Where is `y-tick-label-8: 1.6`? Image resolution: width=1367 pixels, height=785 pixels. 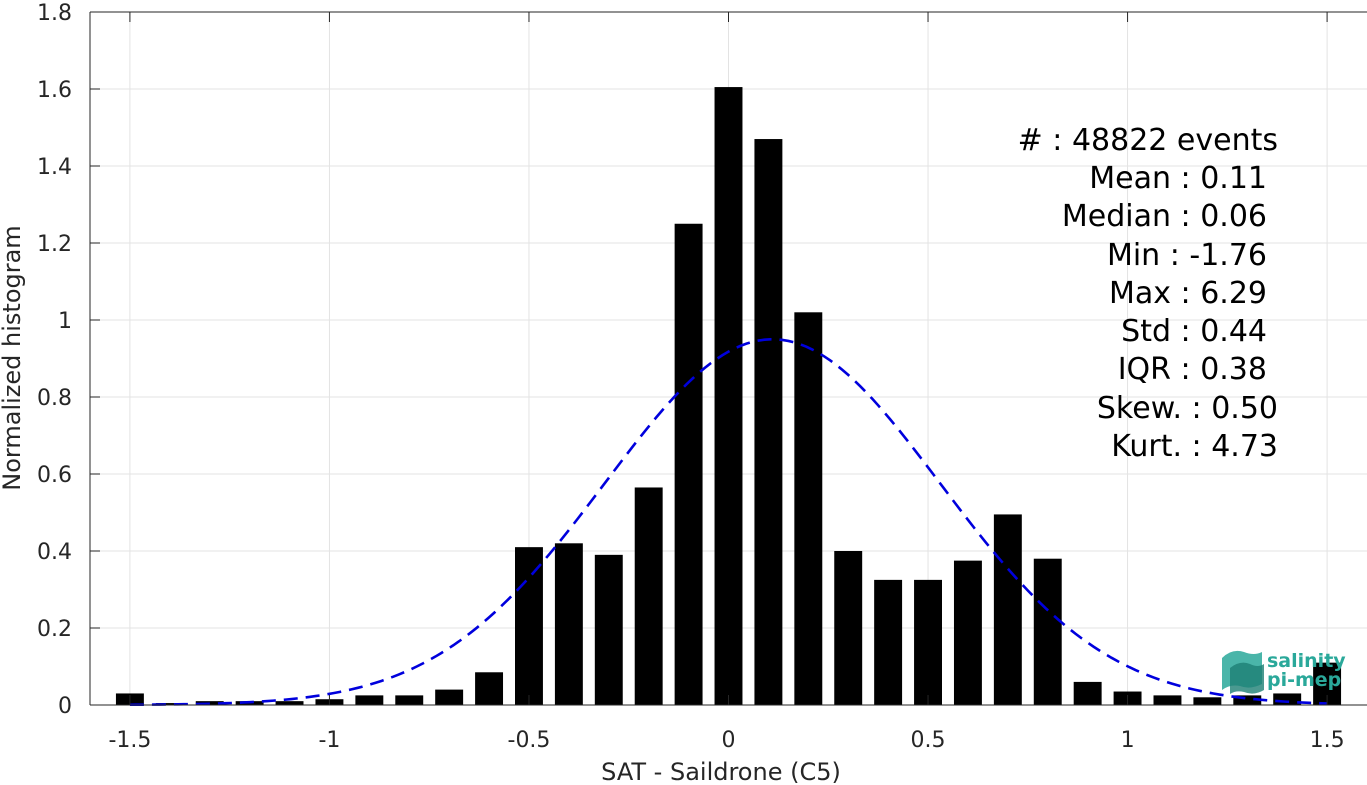
y-tick-label-8: 1.6 is located at coordinates (54, 90).